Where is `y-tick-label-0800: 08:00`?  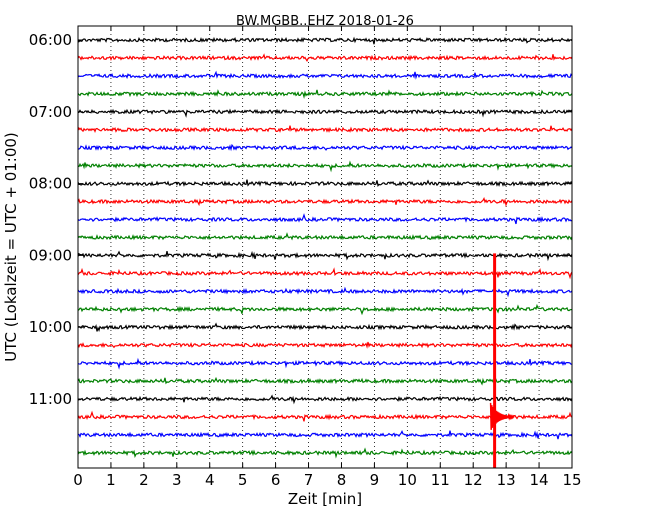
y-tick-label-0800: 08:00 is located at coordinates (50, 184).